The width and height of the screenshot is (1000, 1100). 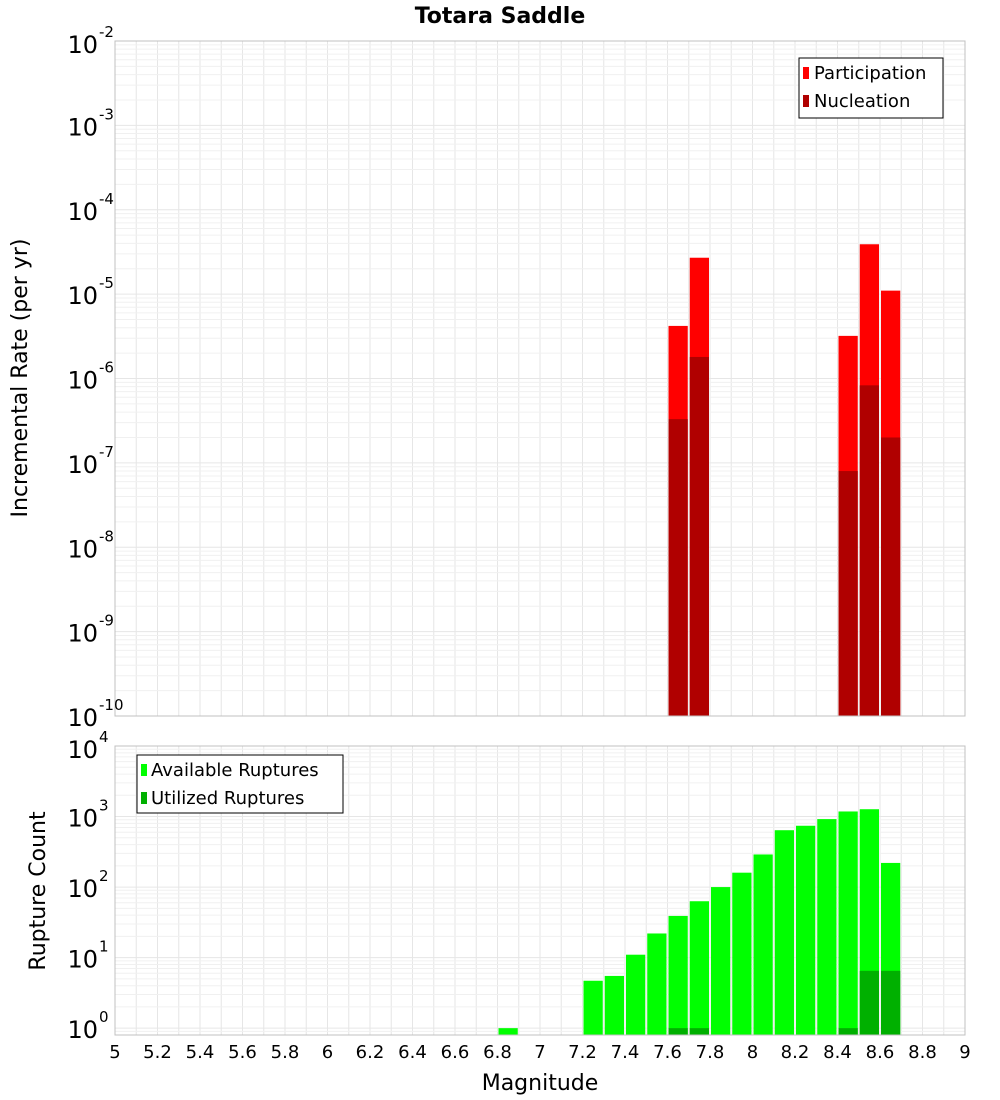 I want to click on x-tick-label: 7, so click(x=539, y=1052).